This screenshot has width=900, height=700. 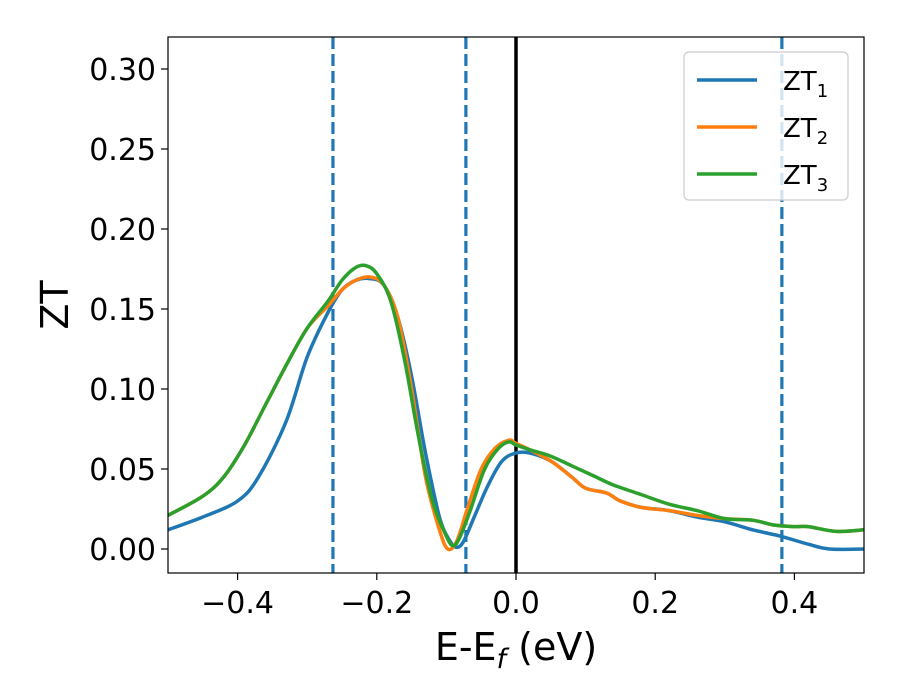 What do you see at coordinates (122, 390) in the screenshot?
I see `y-tick-label: 0.10` at bounding box center [122, 390].